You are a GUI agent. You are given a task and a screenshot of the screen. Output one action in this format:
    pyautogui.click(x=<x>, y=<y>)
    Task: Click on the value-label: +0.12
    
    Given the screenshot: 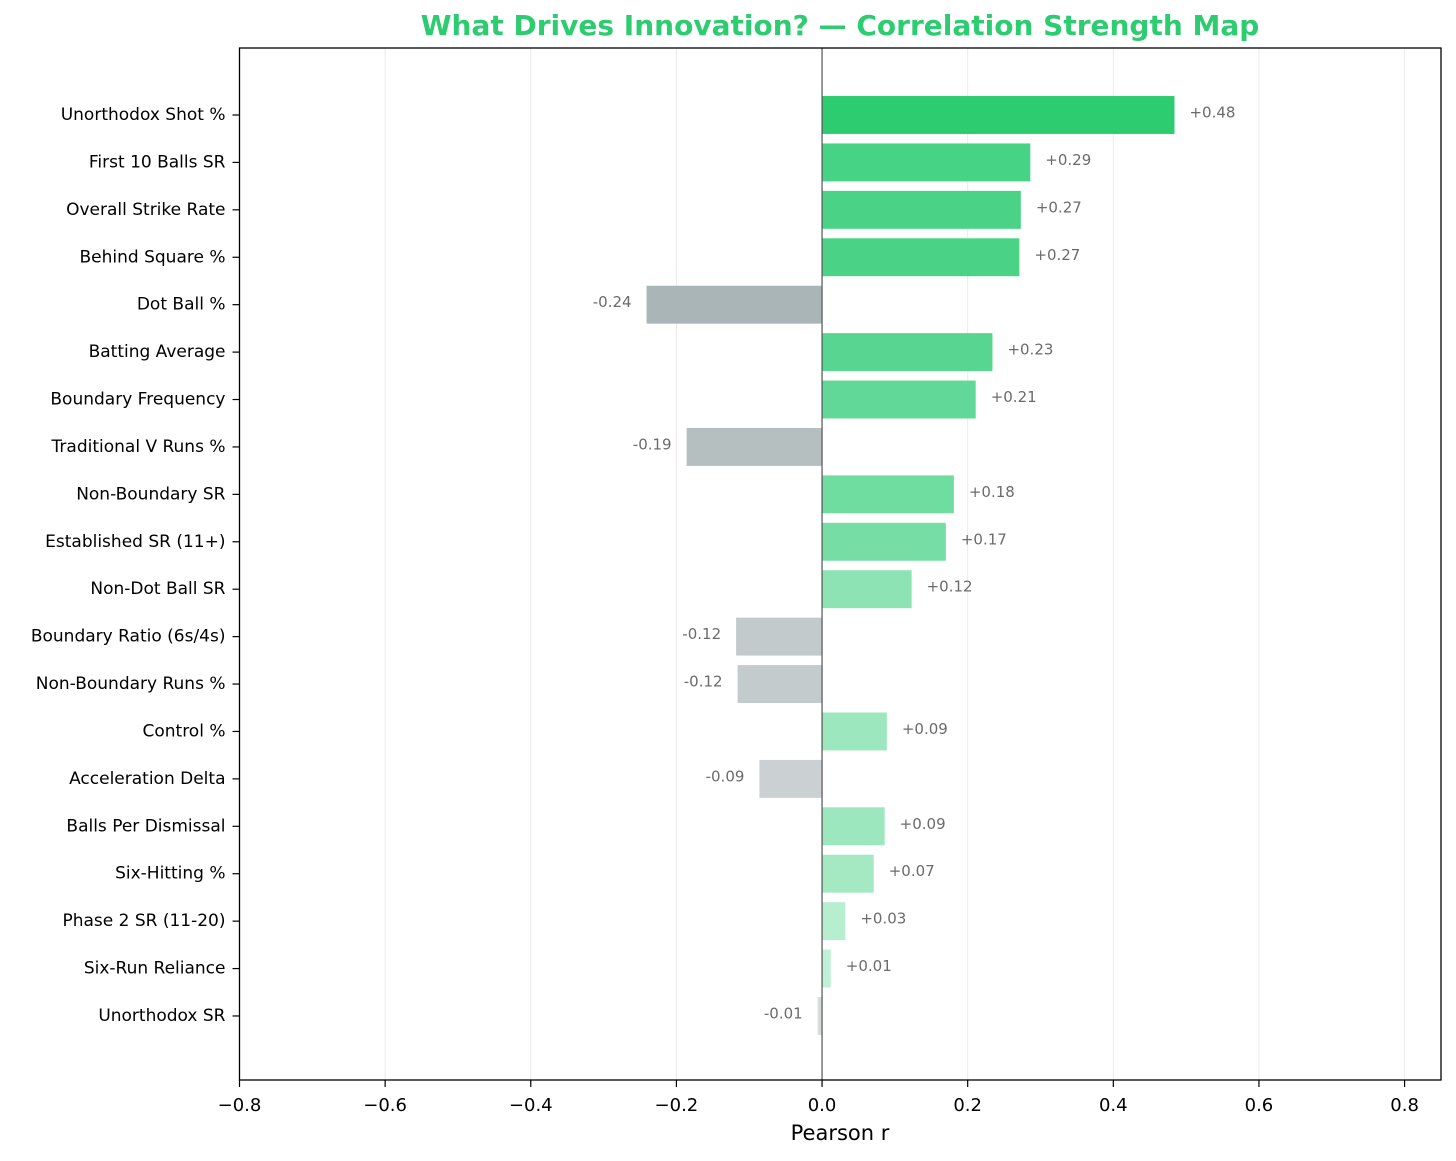 What is the action you would take?
    pyautogui.click(x=950, y=587)
    